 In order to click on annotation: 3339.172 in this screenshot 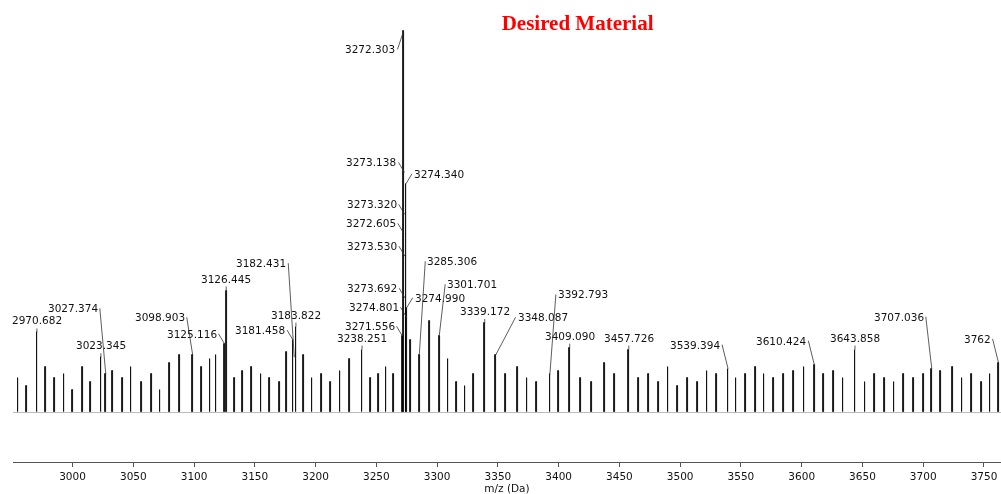, I will do `click(485, 311)`.